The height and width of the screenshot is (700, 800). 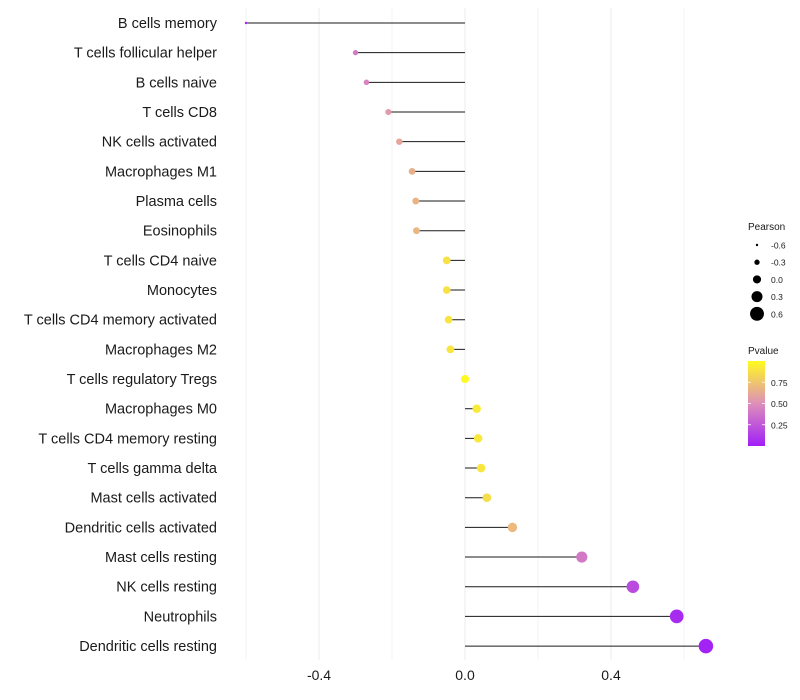 What do you see at coordinates (120, 321) in the screenshot?
I see `y-tick-label: T cells CD4 memory activated` at bounding box center [120, 321].